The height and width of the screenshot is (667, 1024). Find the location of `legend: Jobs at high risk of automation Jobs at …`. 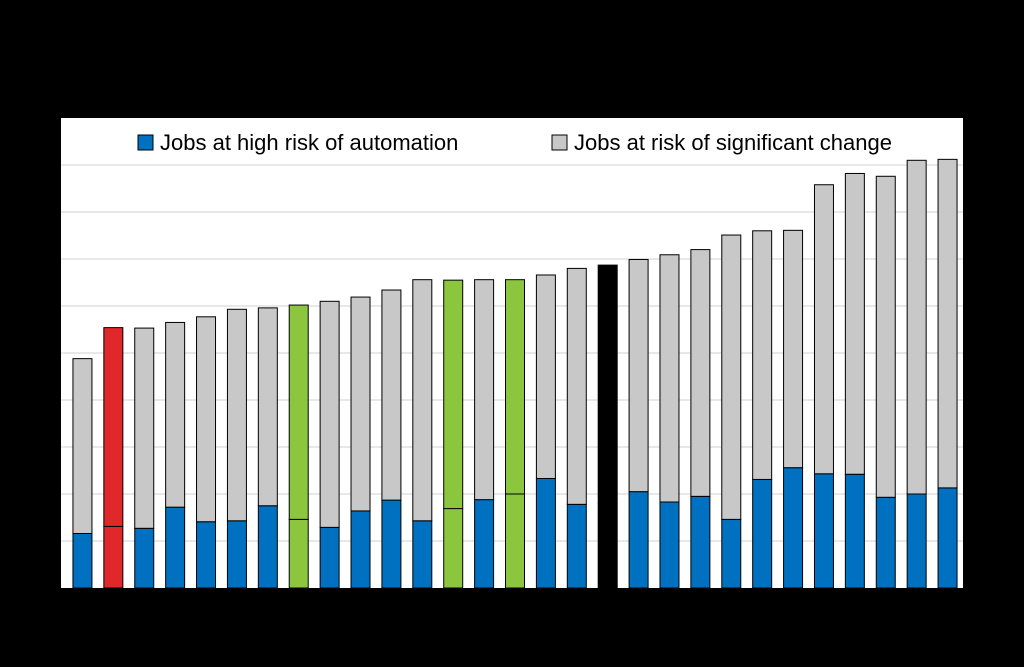

legend: Jobs at high risk of automation Jobs at … is located at coordinates (514, 142).